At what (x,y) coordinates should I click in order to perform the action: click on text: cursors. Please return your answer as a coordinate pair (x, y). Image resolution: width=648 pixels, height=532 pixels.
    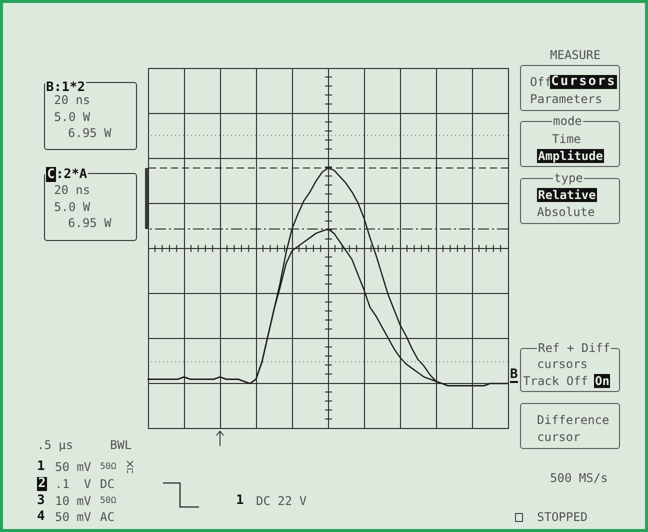
    Looking at the image, I should click on (562, 364).